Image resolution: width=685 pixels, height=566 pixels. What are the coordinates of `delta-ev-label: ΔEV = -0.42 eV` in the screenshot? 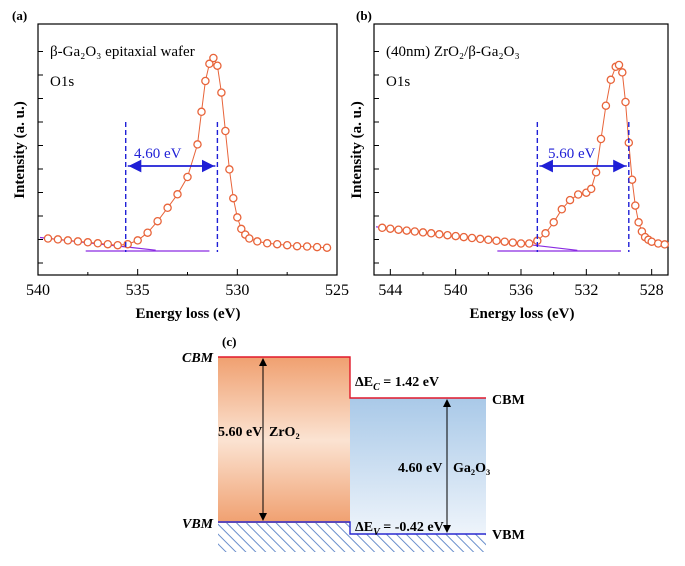 It's located at (399, 529).